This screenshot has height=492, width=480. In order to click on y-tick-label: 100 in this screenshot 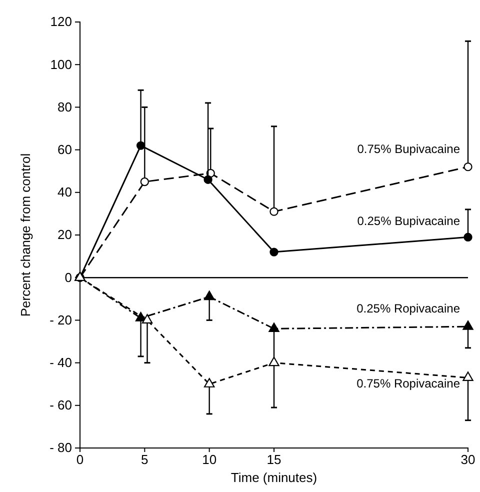, I will do `click(61, 64)`.